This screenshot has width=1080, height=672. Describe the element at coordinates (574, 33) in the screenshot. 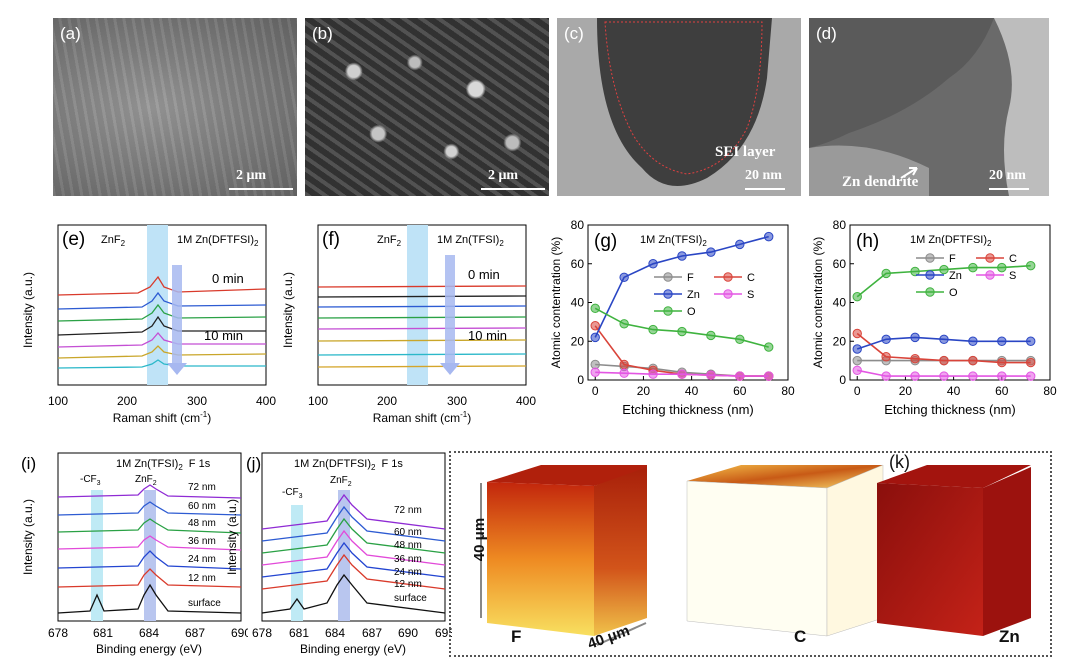

I see `panel-label-c: (c)` at that location.